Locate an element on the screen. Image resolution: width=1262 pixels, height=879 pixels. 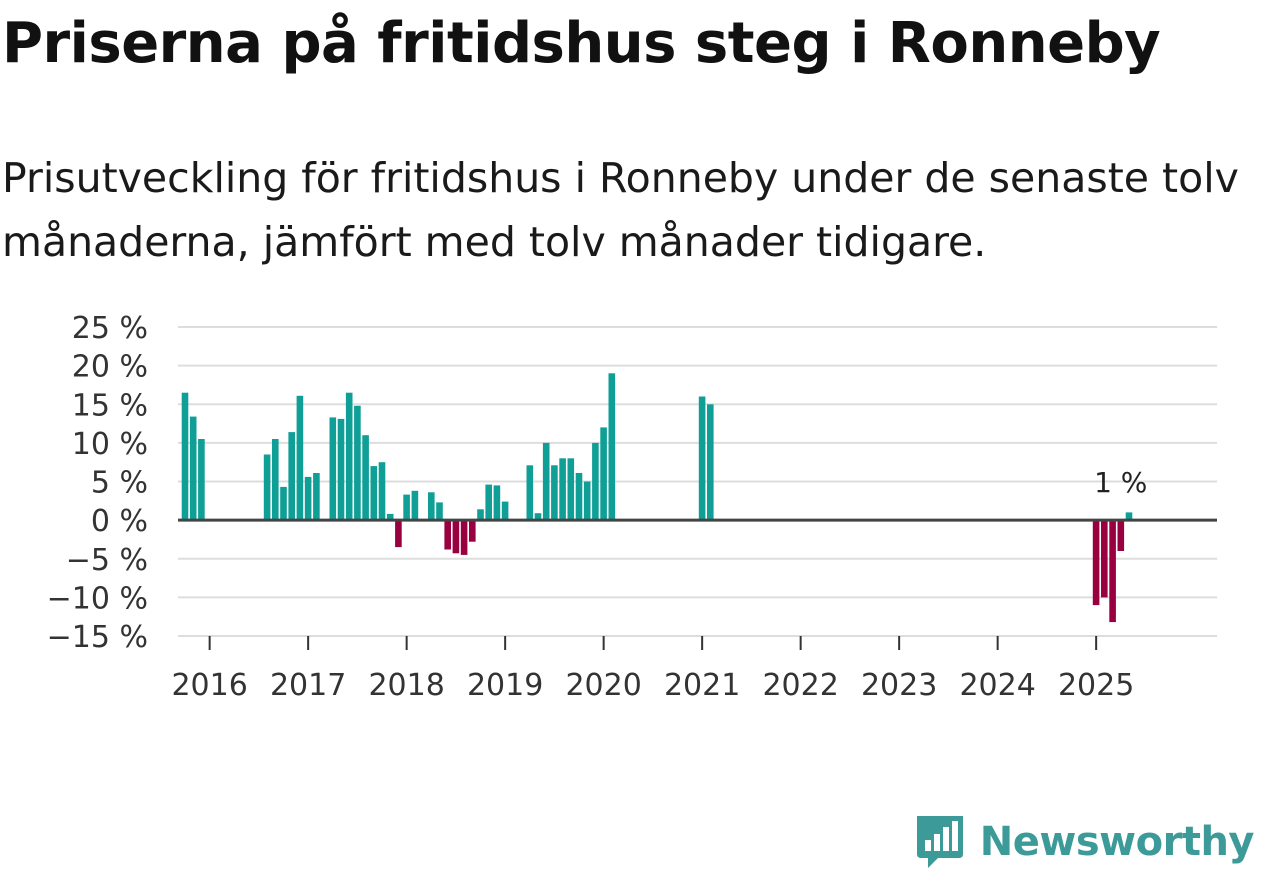
x-tick-label: 2018 is located at coordinates (406, 685).